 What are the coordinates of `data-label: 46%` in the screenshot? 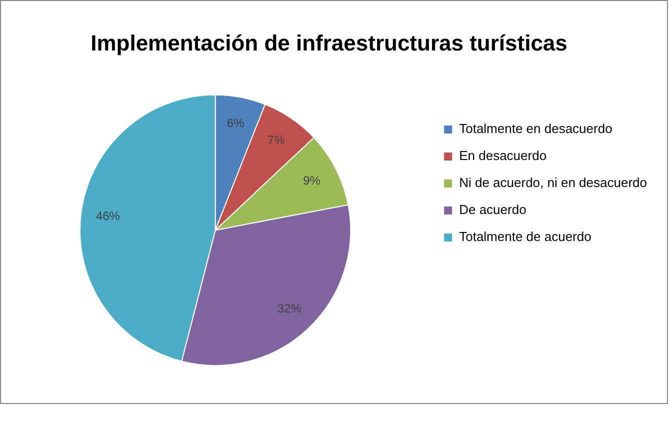 It's located at (108, 215).